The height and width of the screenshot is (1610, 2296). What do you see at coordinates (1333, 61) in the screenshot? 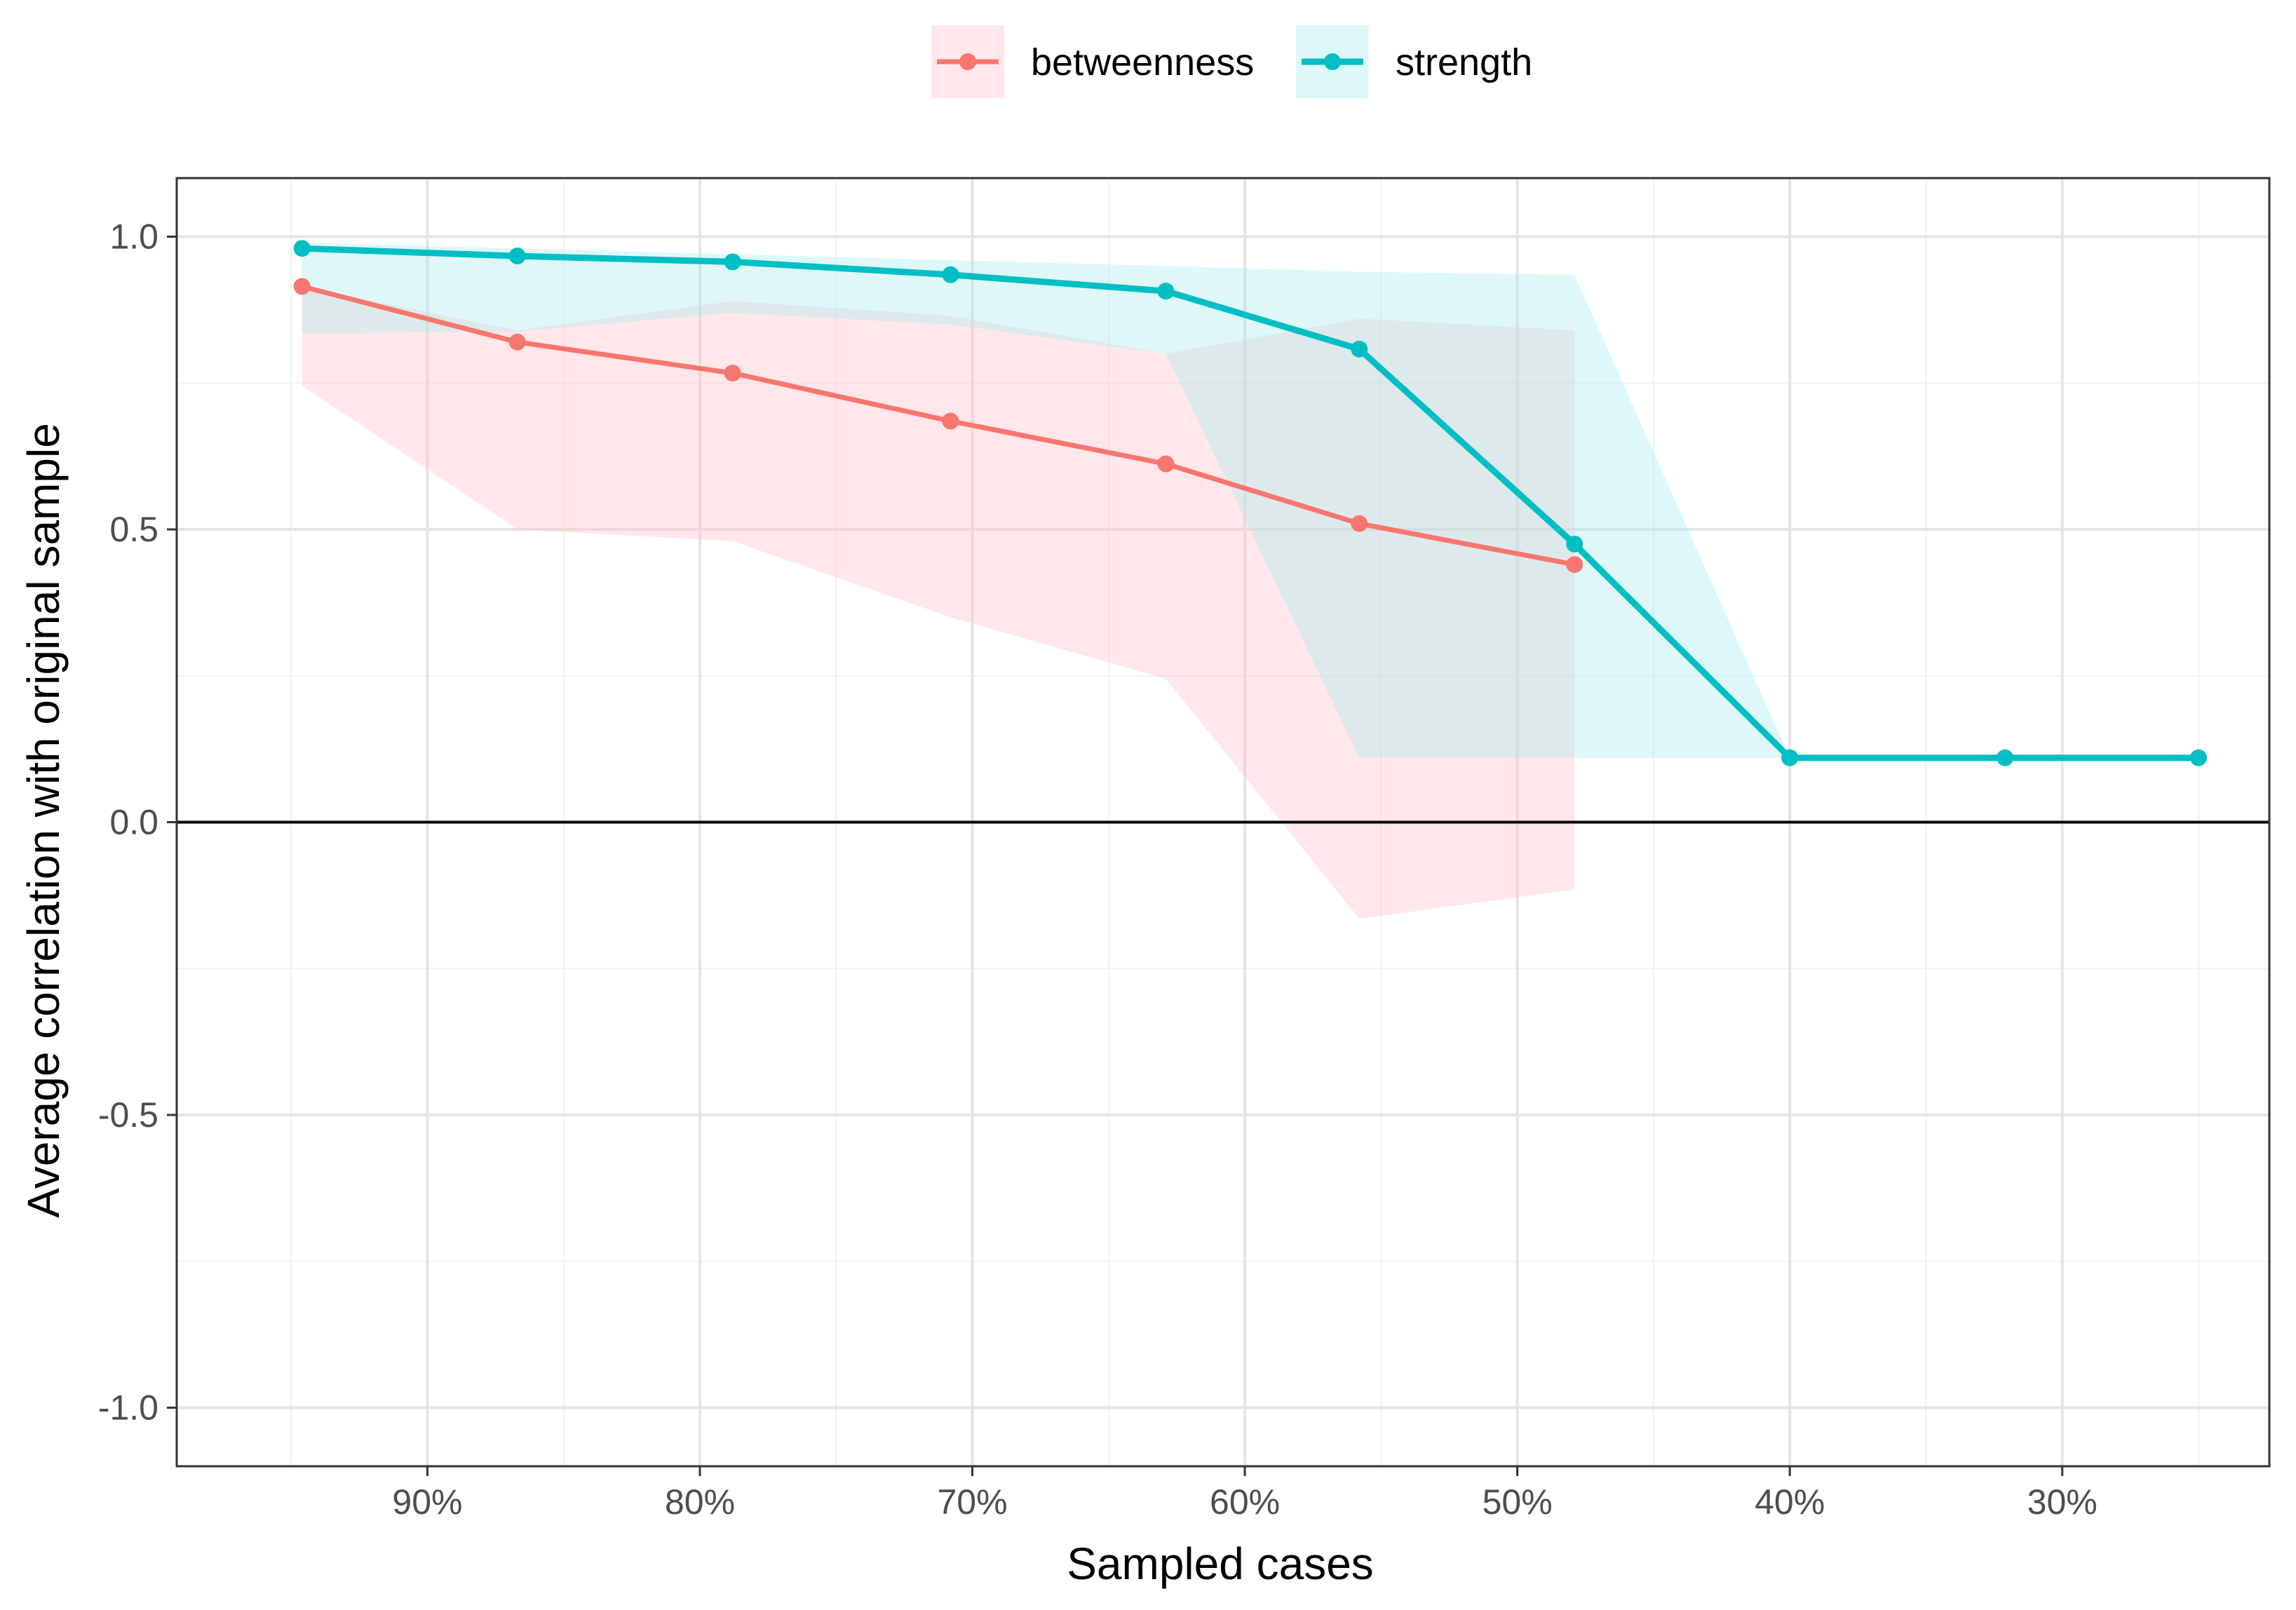
I see `legend-key-point-strength` at bounding box center [1333, 61].